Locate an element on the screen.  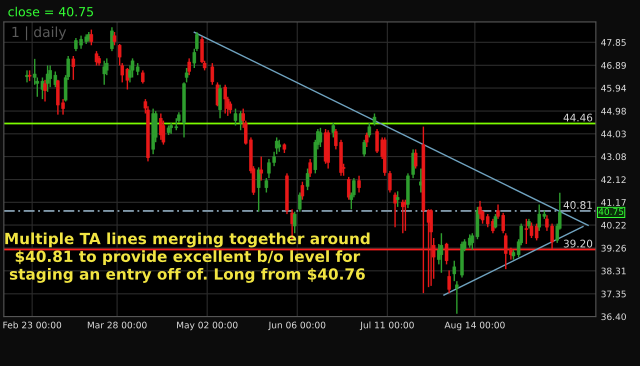
y-tick-label: 45.94 is located at coordinates (613, 88).